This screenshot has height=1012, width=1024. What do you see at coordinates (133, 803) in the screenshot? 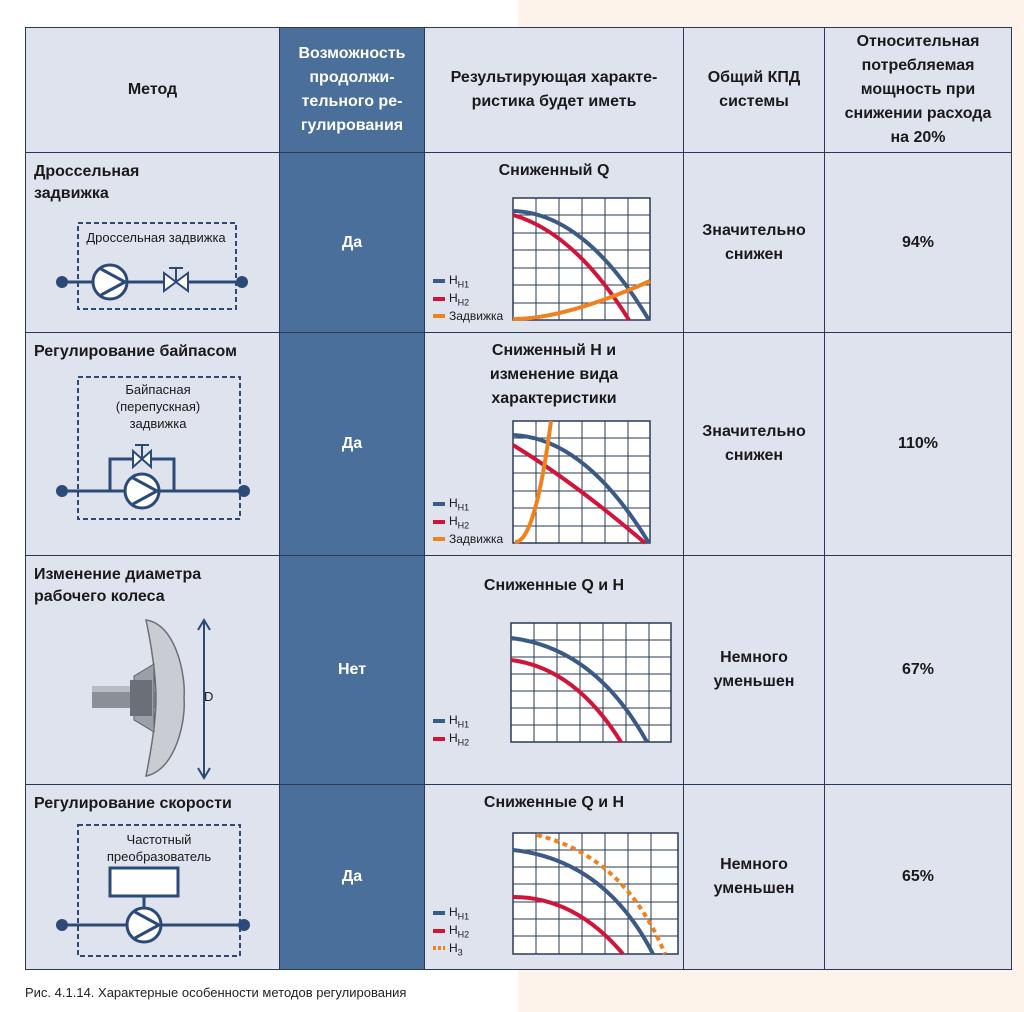
I see `method-title: Регулирование скорости` at bounding box center [133, 803].